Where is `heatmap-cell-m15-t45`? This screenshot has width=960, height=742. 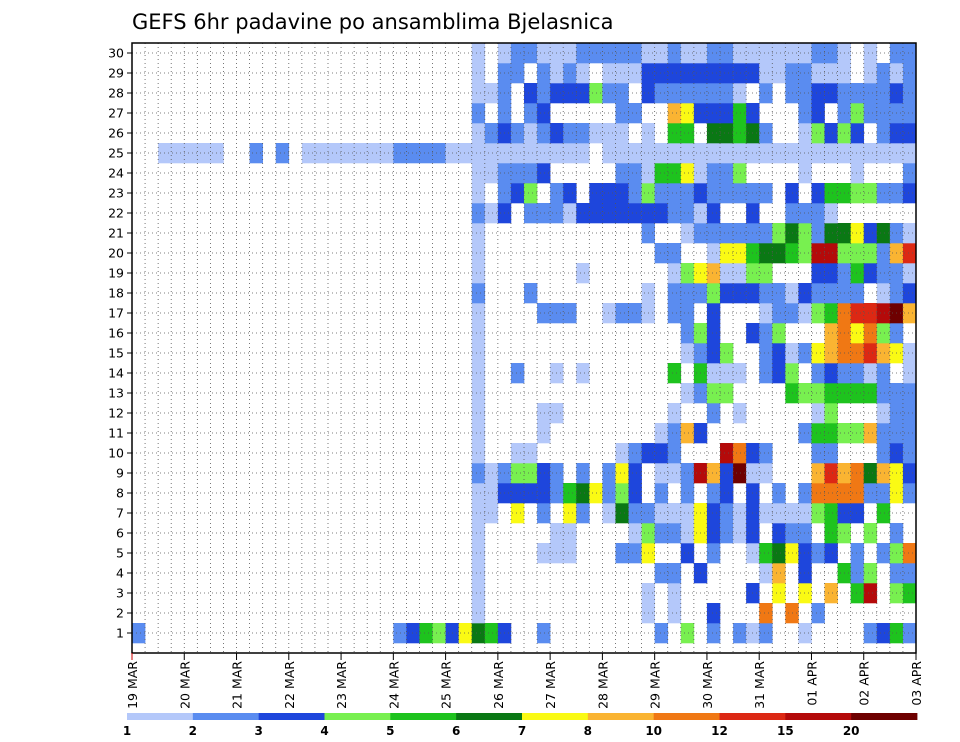
heatmap-cell-m15-t45 is located at coordinates (727, 353).